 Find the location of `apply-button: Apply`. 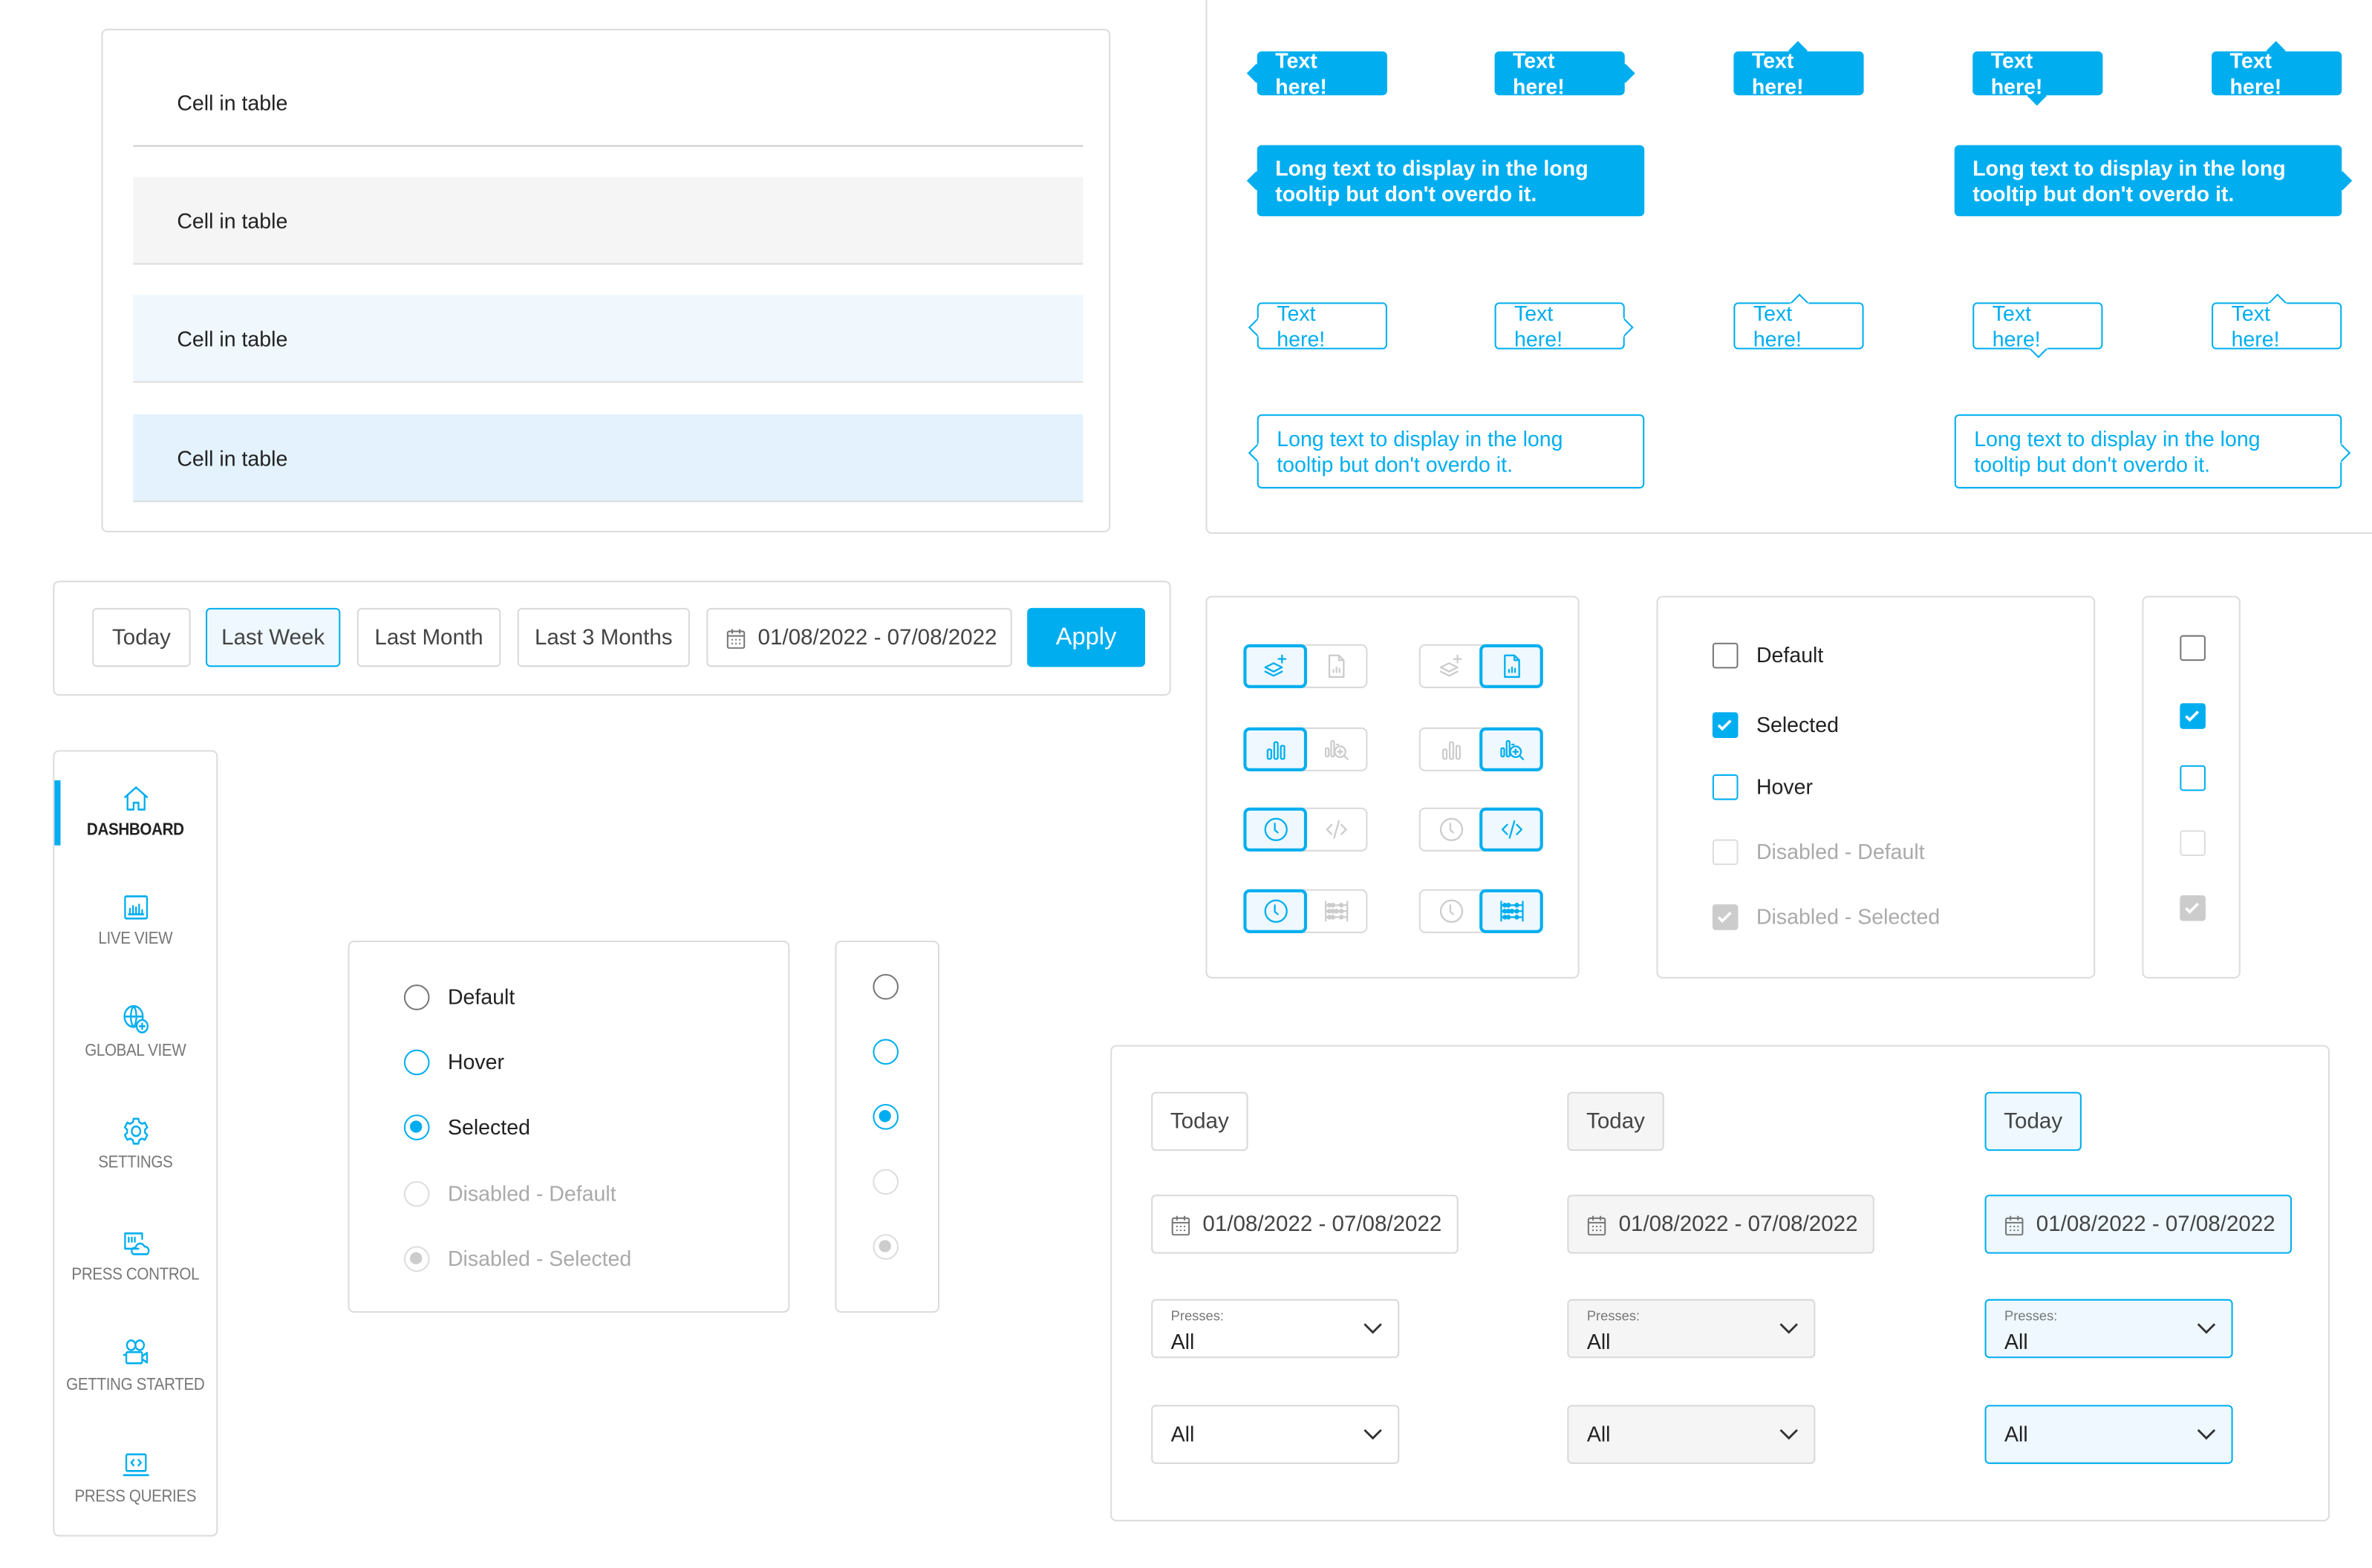

apply-button: Apply is located at coordinates (1086, 637).